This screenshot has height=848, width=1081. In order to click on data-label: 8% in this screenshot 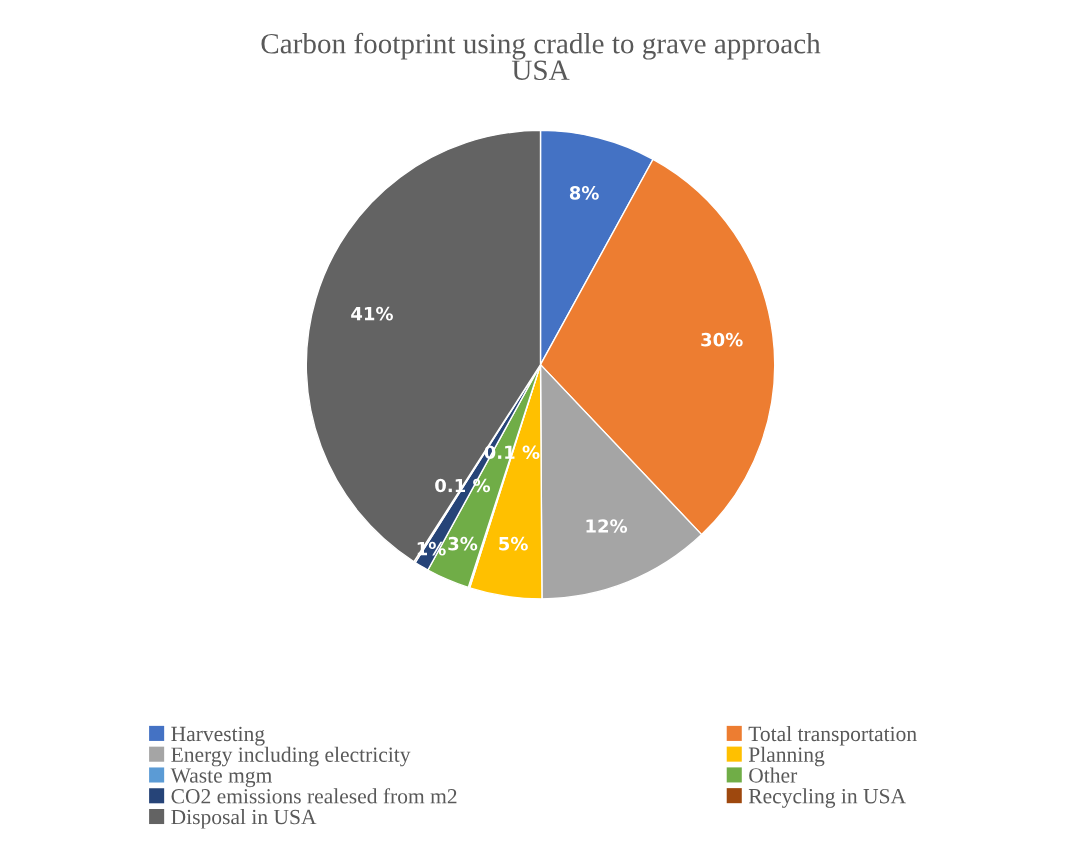, I will do `click(584, 193)`.